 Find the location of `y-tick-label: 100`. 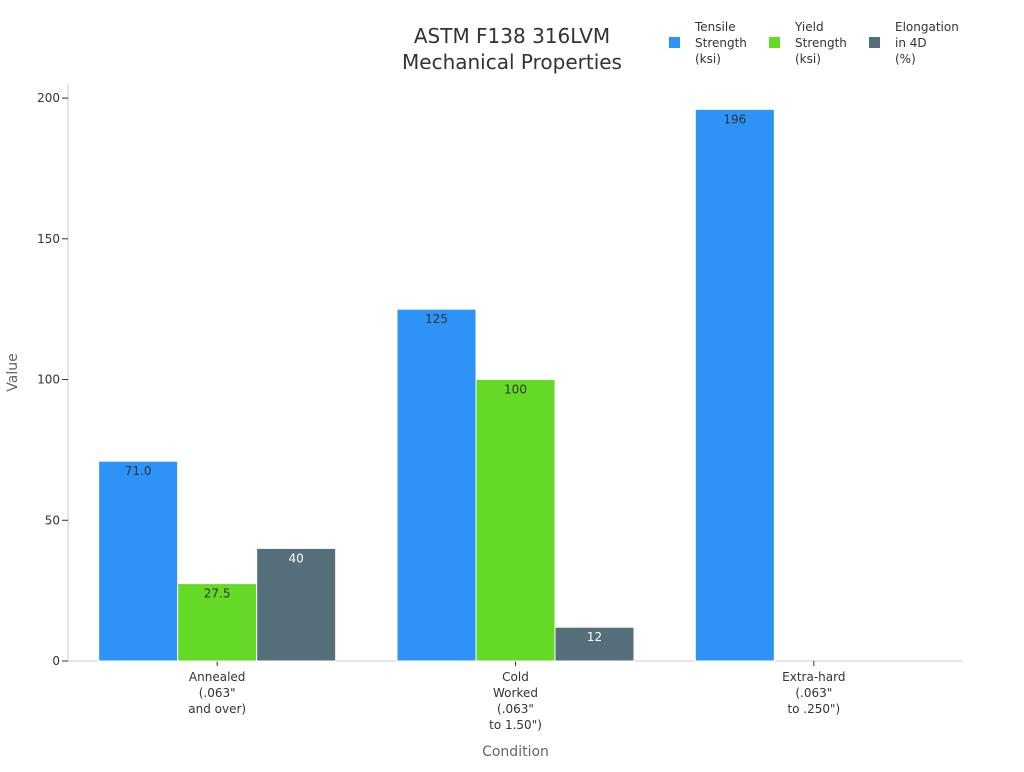

y-tick-label: 100 is located at coordinates (48, 380).